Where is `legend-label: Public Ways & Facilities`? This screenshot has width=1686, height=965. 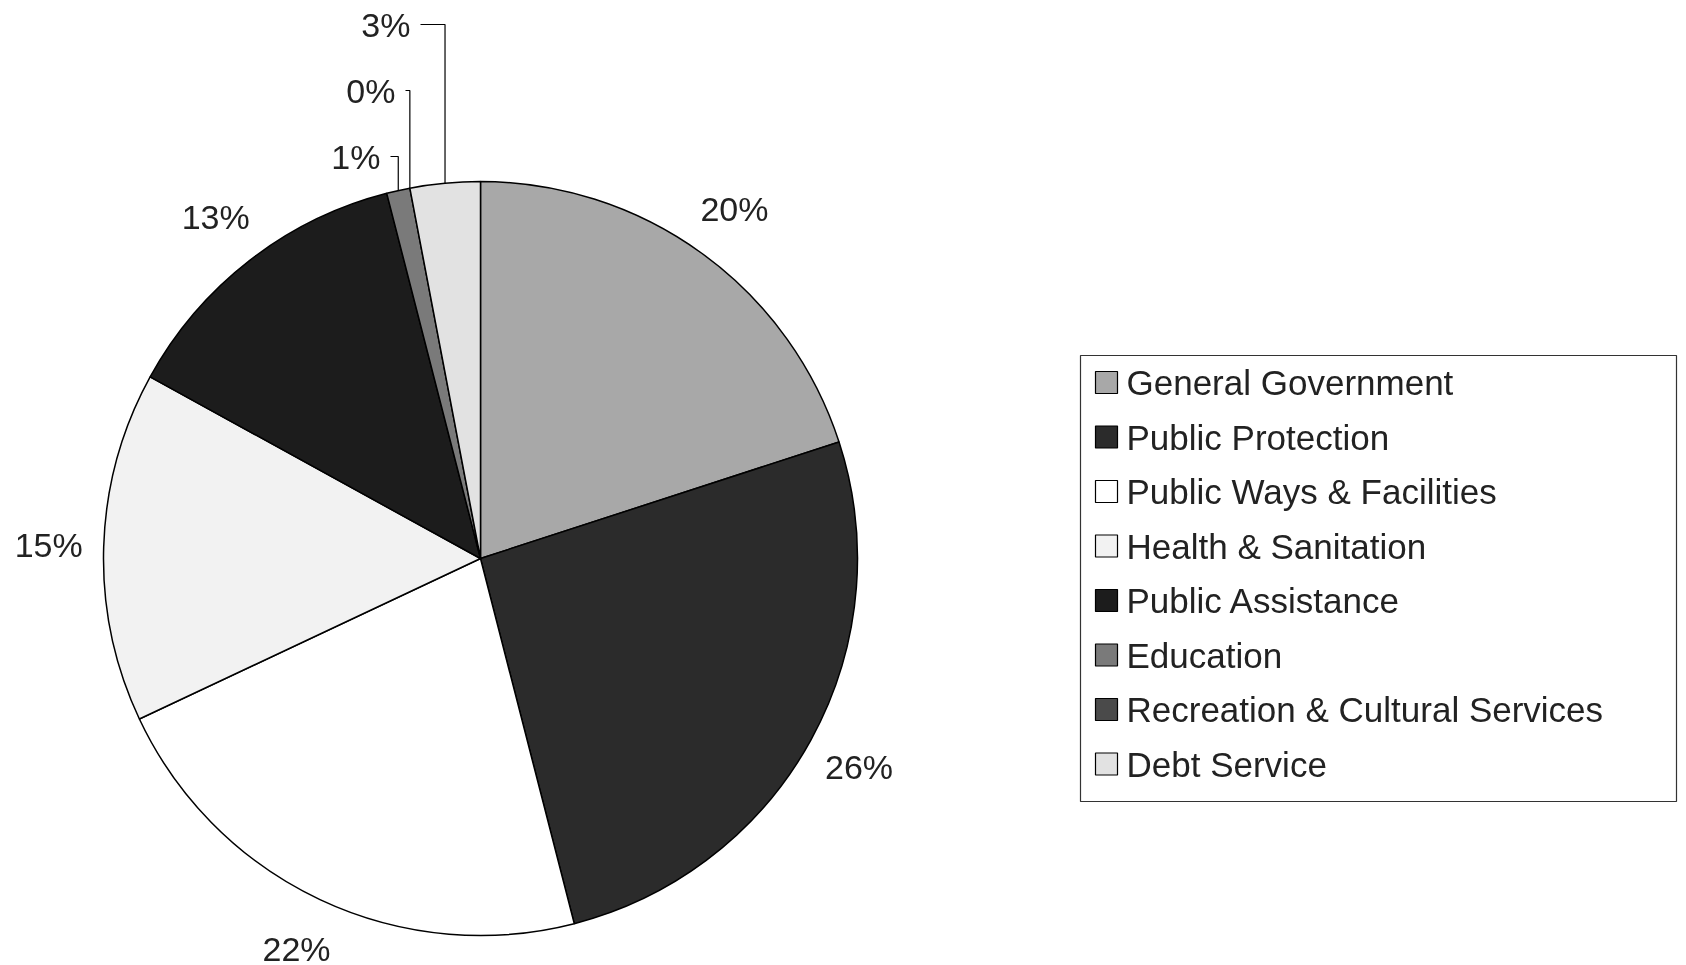
legend-label: Public Ways & Facilities is located at coordinates (1311, 491).